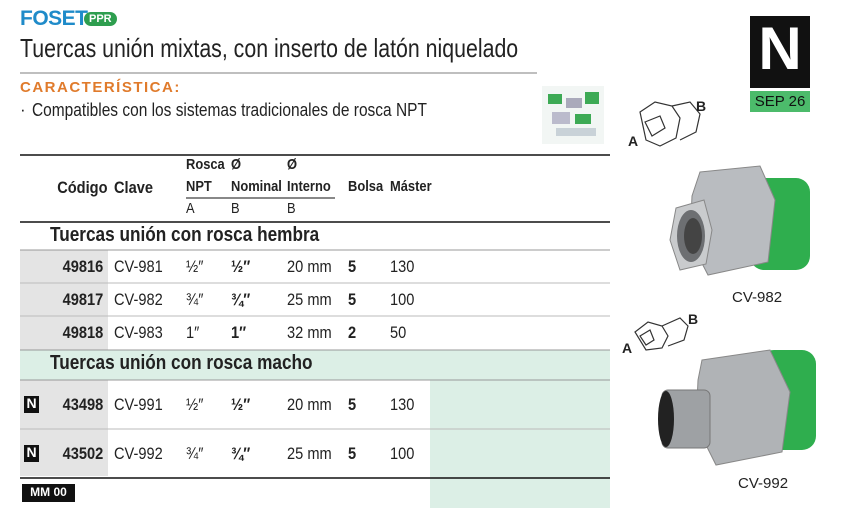 This screenshot has height=508, width=846. I want to click on cell: 49817, so click(82, 299).